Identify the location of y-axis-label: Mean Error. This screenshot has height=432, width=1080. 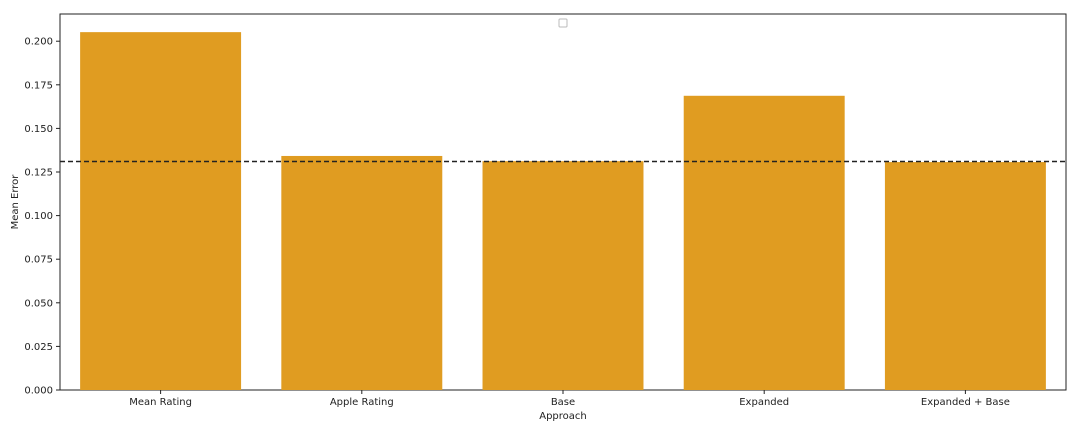
(15, 202).